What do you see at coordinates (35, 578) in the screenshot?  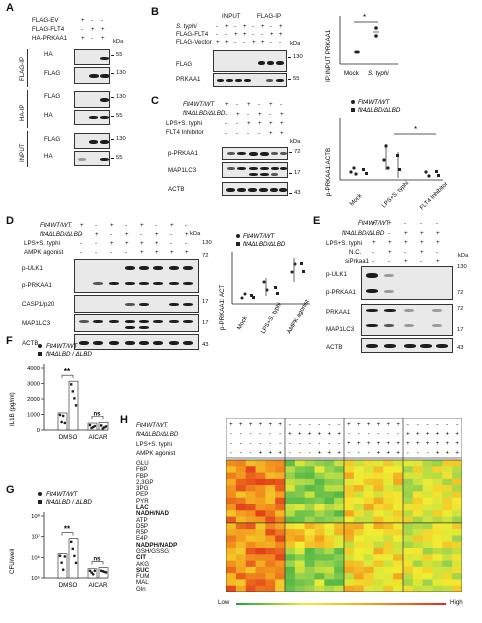 I see `y-tick-label: 10⁵` at bounding box center [35, 578].